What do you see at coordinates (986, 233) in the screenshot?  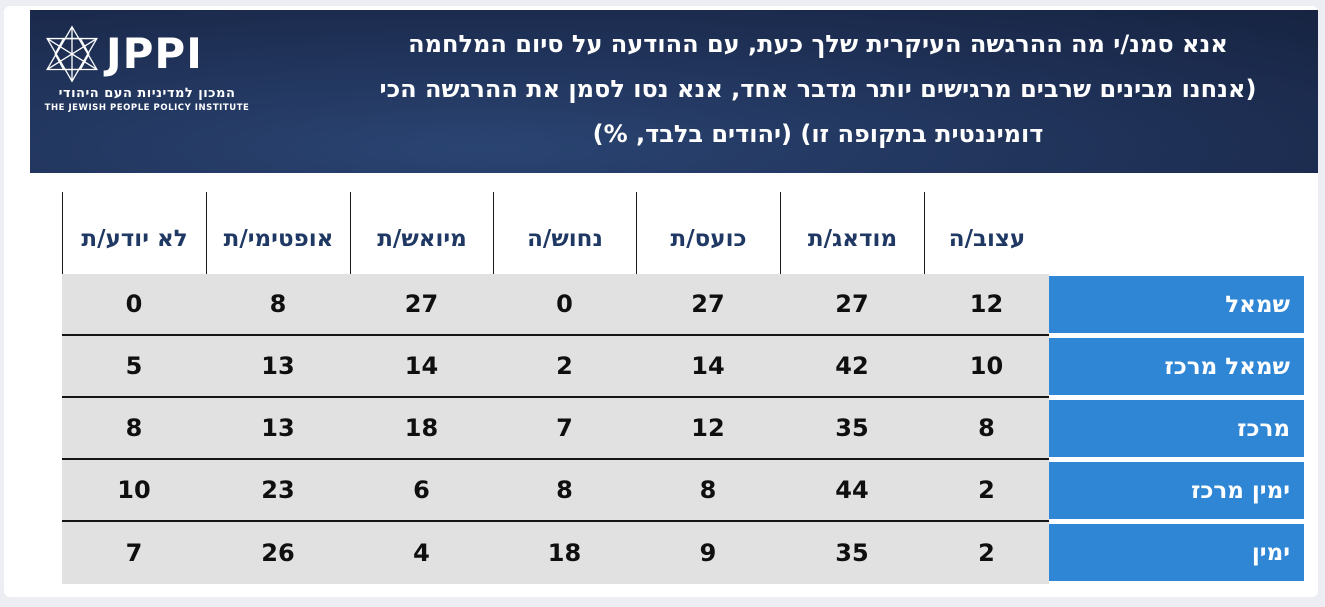 I see `column-header-sad: עצוב/ה` at bounding box center [986, 233].